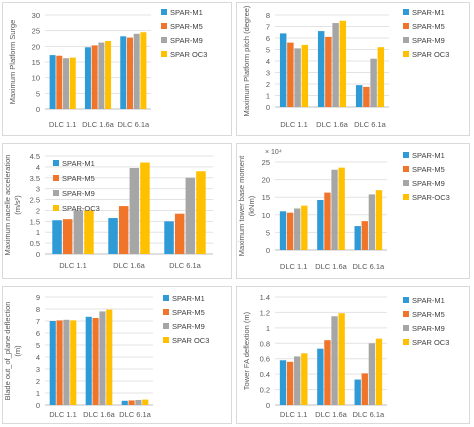 The height and width of the screenshot is (427, 474). What do you see at coordinates (268, 84) in the screenshot?
I see `y-tick-label: 2` at bounding box center [268, 84].